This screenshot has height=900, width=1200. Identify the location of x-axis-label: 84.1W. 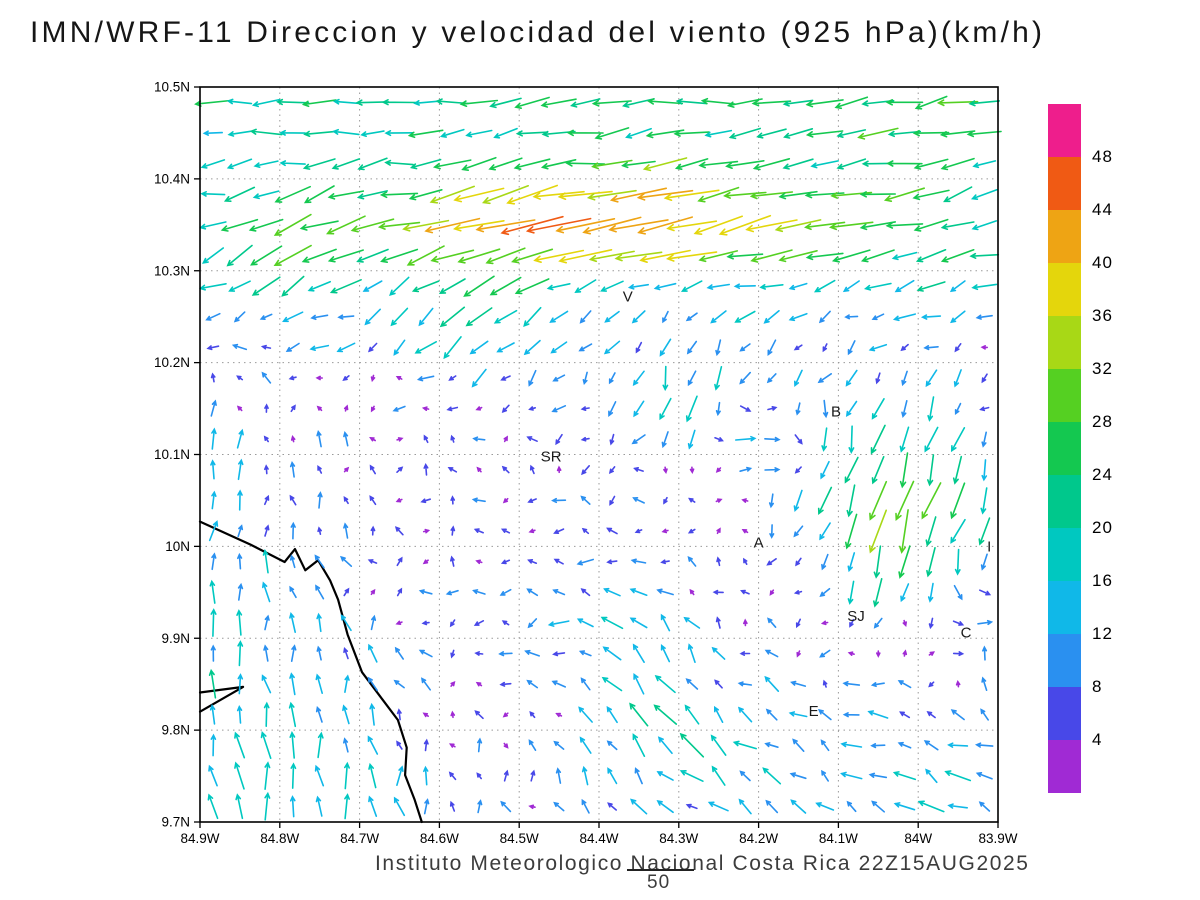
(838, 838).